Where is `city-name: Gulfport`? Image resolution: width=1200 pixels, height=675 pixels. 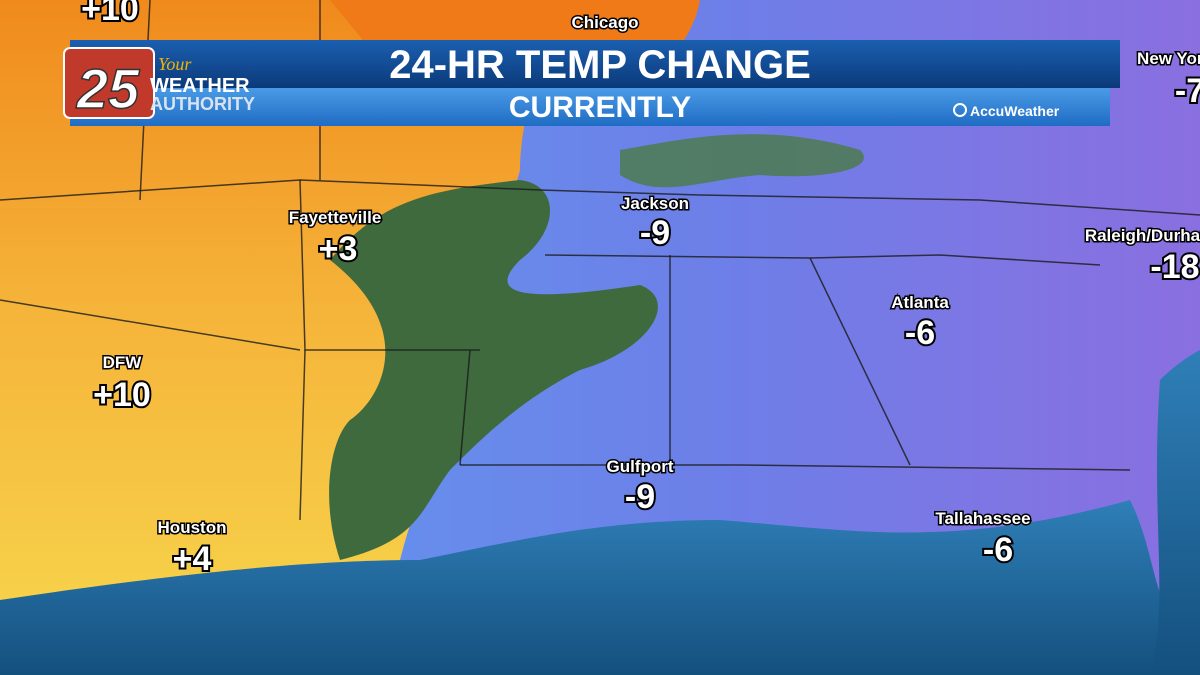
city-name: Gulfport is located at coordinates (639, 466).